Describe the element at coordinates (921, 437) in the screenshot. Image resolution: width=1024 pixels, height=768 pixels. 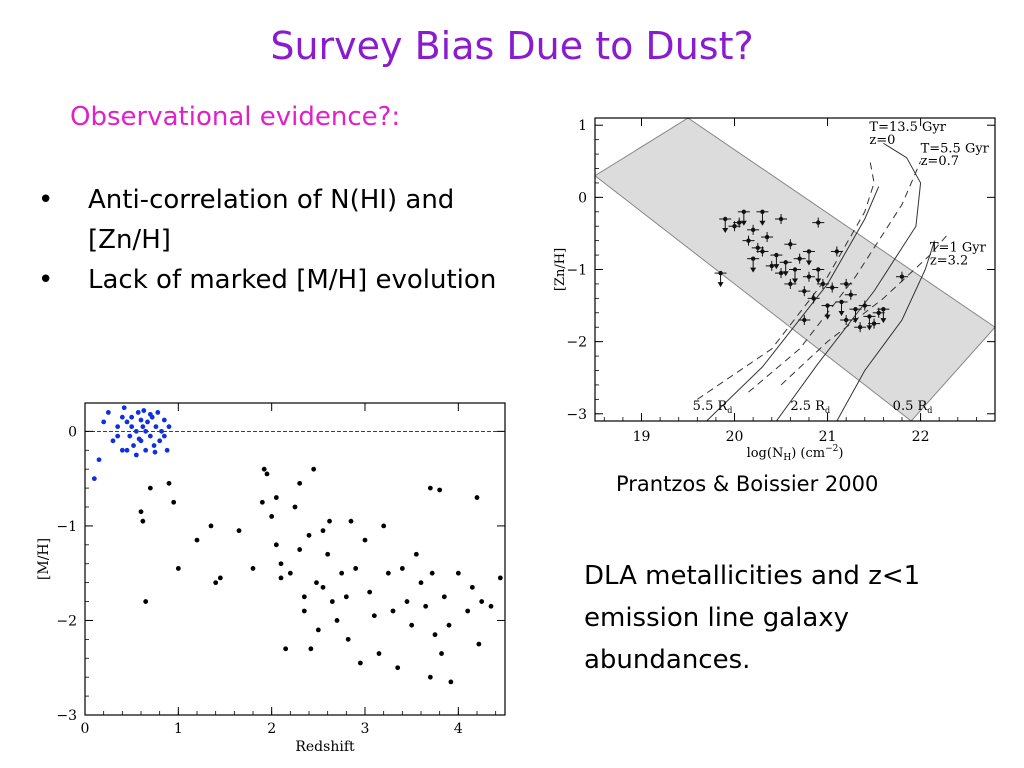
I see `x-tick-label: 22` at that location.